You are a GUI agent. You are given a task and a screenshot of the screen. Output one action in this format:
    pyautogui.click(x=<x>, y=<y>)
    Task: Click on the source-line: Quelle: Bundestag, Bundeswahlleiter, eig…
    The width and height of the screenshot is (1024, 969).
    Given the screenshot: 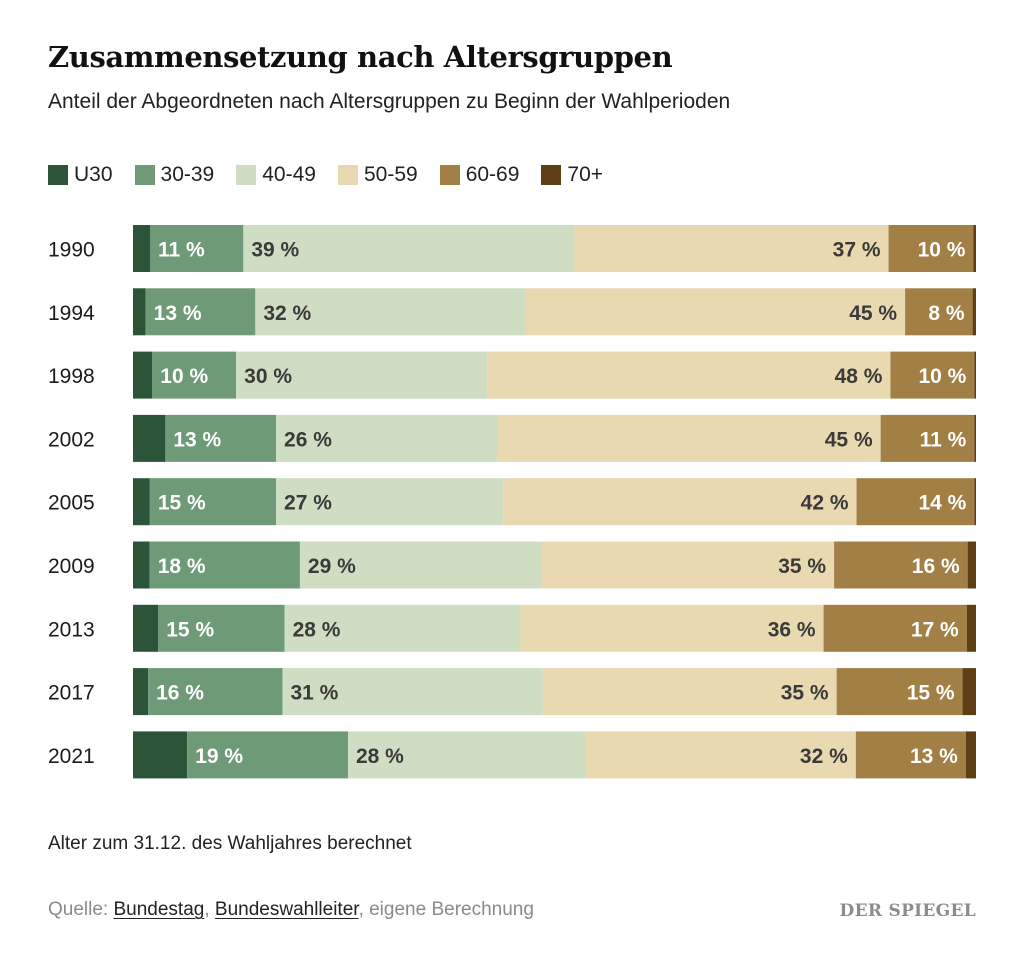 What is the action you would take?
    pyautogui.click(x=291, y=910)
    